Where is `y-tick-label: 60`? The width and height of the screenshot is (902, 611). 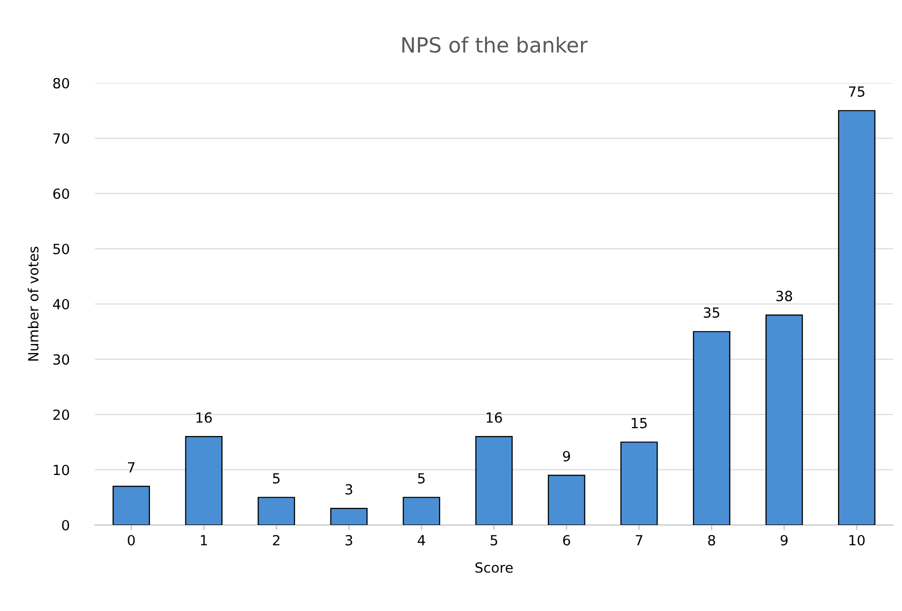
y-tick-label: 60 is located at coordinates (61, 193).